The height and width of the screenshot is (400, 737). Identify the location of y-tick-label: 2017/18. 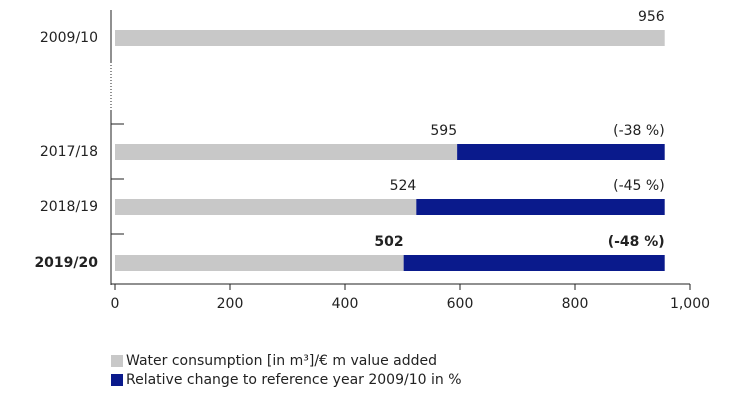
(69, 152).